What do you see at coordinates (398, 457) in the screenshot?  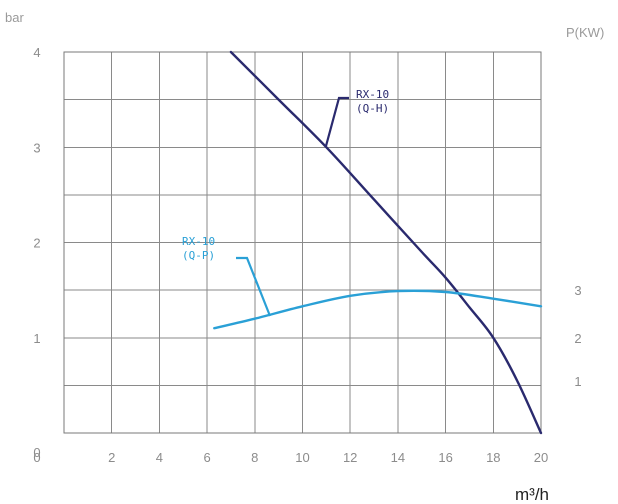 I see `x-tick-label: 14` at bounding box center [398, 457].